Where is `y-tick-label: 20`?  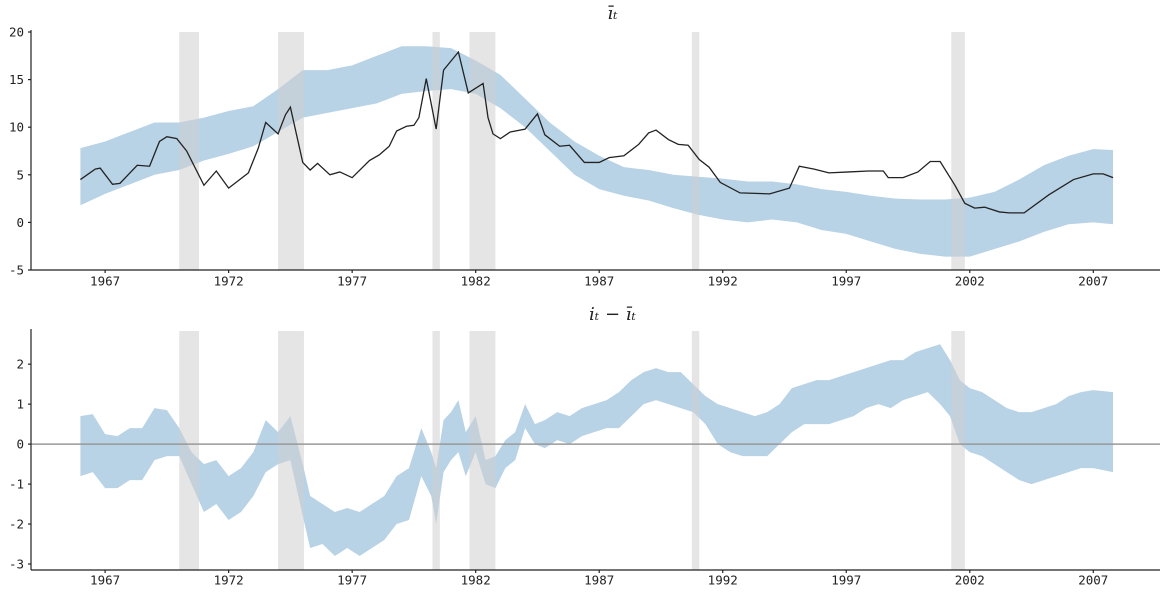 y-tick-label: 20 is located at coordinates (16, 32).